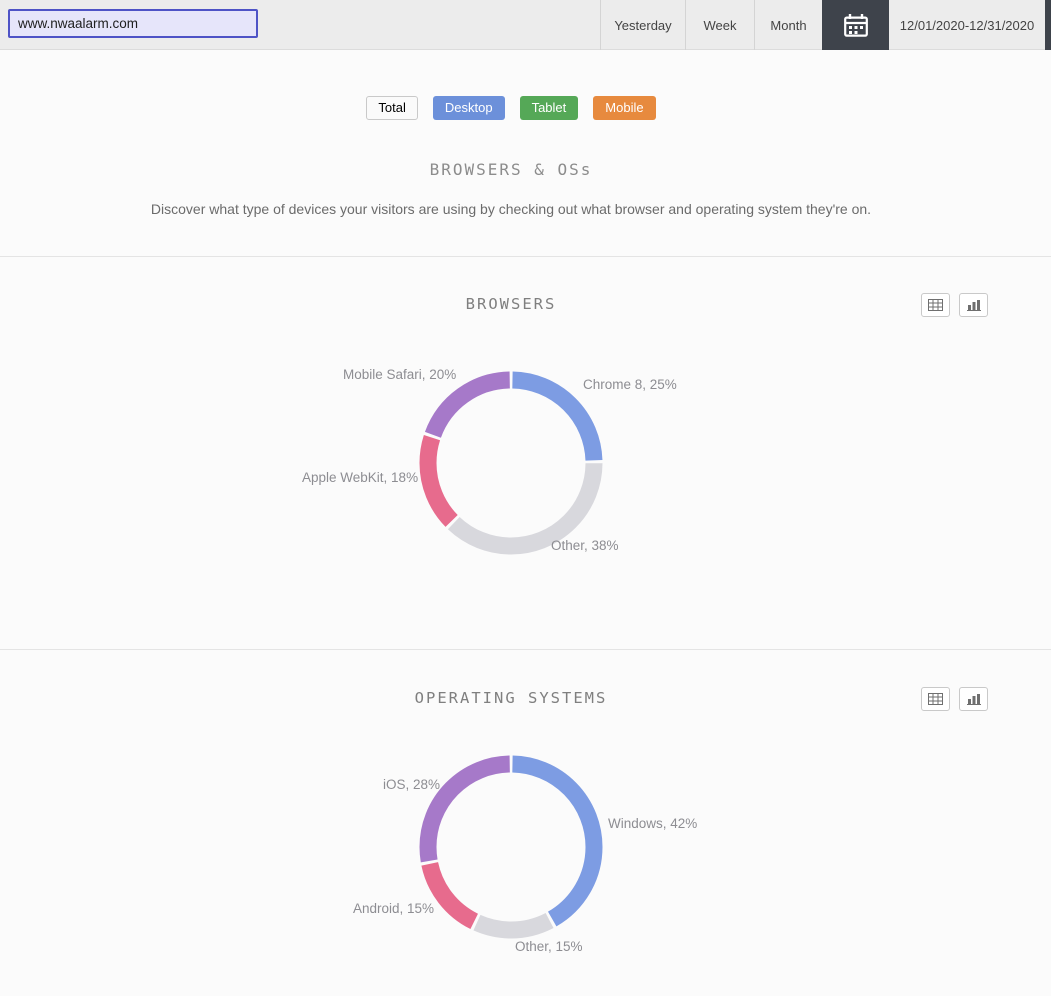 This screenshot has height=996, width=1051. What do you see at coordinates (511, 169) in the screenshot?
I see `page-title: BROWSERS & OSs` at bounding box center [511, 169].